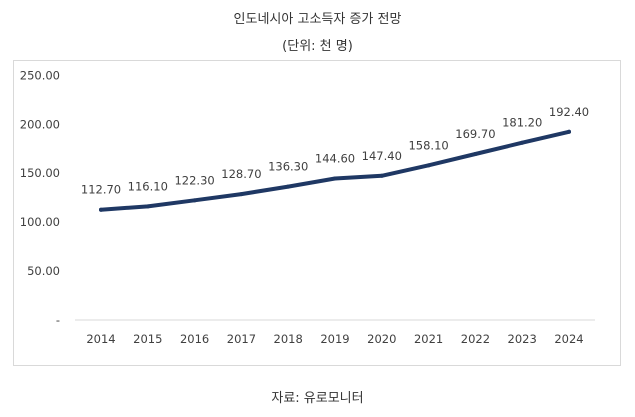 The image size is (635, 417). I want to click on x-tick-label: 2023, so click(522, 339).